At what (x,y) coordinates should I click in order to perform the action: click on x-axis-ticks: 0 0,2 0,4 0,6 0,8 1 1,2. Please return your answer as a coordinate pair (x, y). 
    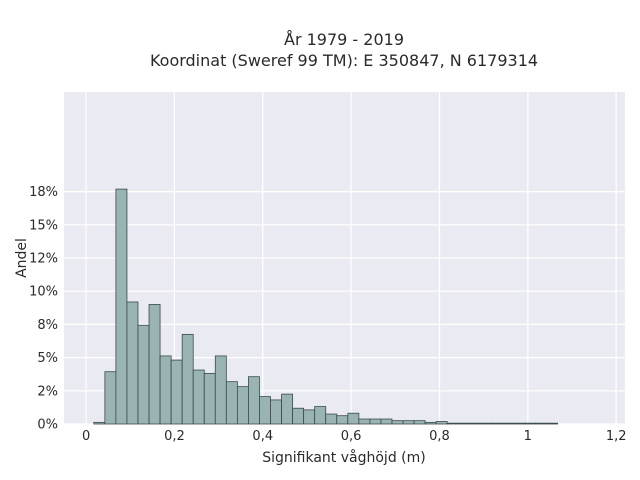
    Looking at the image, I should click on (354, 436).